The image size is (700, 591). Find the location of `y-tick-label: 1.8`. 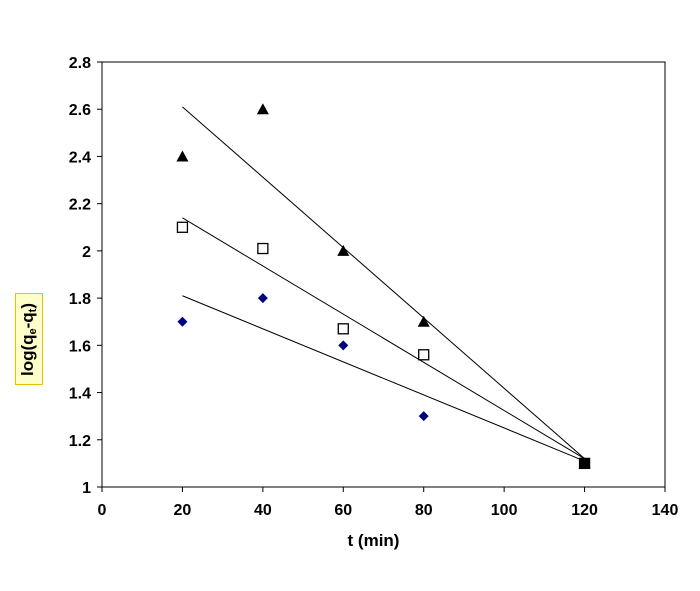

y-tick-label: 1.8 is located at coordinates (80, 299).